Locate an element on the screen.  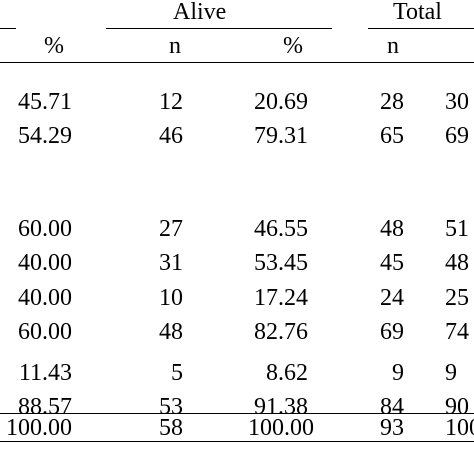
col-n-total: n is located at coordinates (393, 46).